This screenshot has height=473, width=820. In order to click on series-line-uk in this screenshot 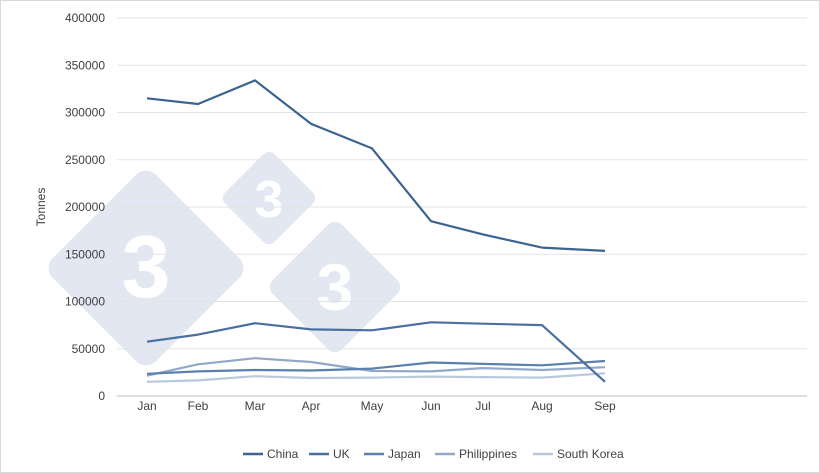, I will do `click(376, 352)`.